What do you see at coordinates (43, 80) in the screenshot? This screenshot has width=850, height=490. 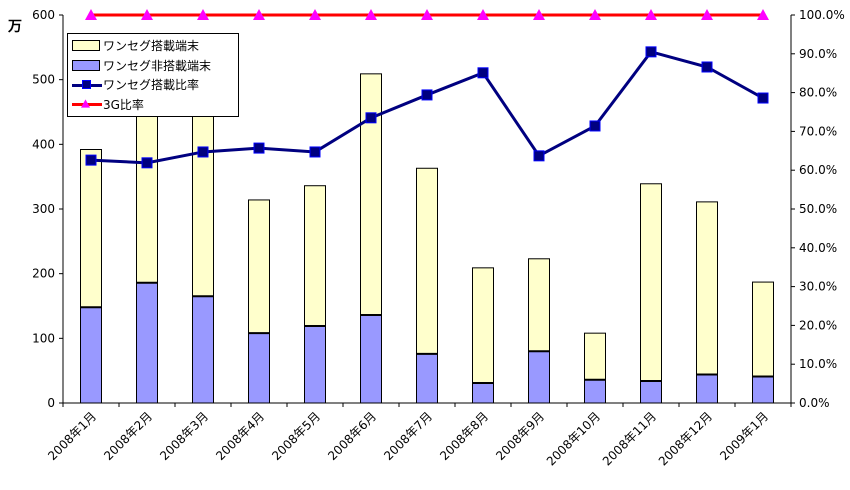 I see `y-tick-label: 500` at bounding box center [43, 80].